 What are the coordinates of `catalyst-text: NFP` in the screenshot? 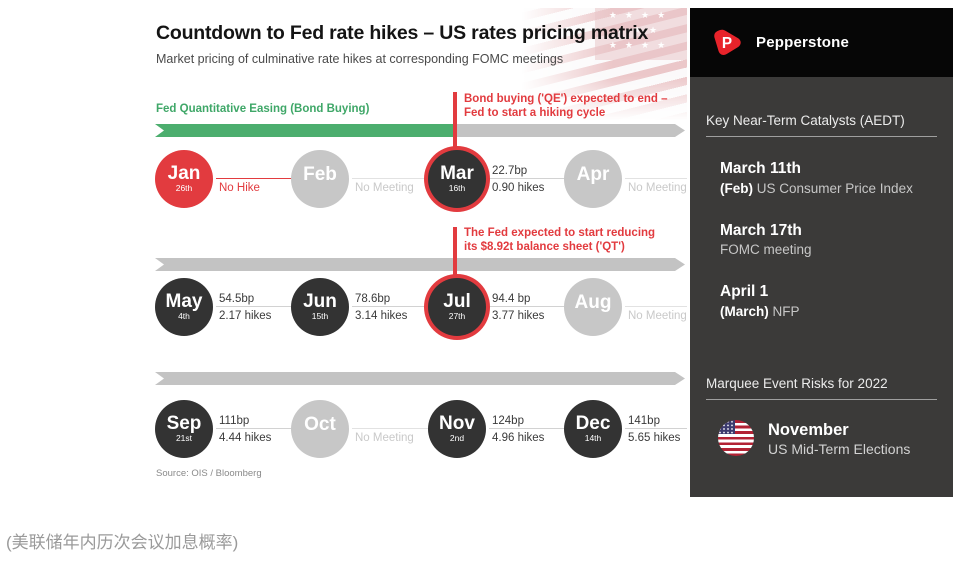 It's located at (786, 311).